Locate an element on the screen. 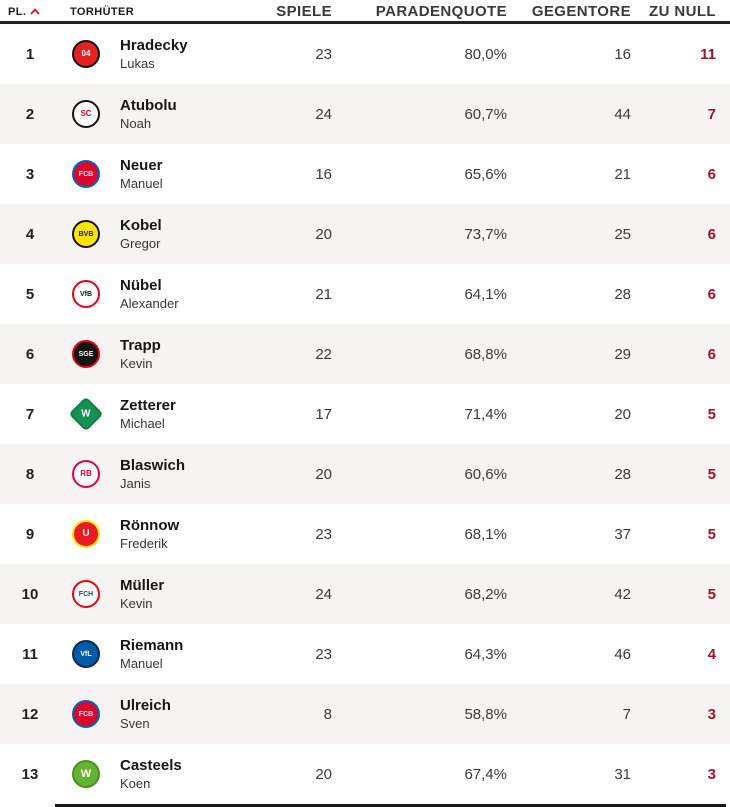 The height and width of the screenshot is (807, 730). zu-null-value: 7 is located at coordinates (711, 114).